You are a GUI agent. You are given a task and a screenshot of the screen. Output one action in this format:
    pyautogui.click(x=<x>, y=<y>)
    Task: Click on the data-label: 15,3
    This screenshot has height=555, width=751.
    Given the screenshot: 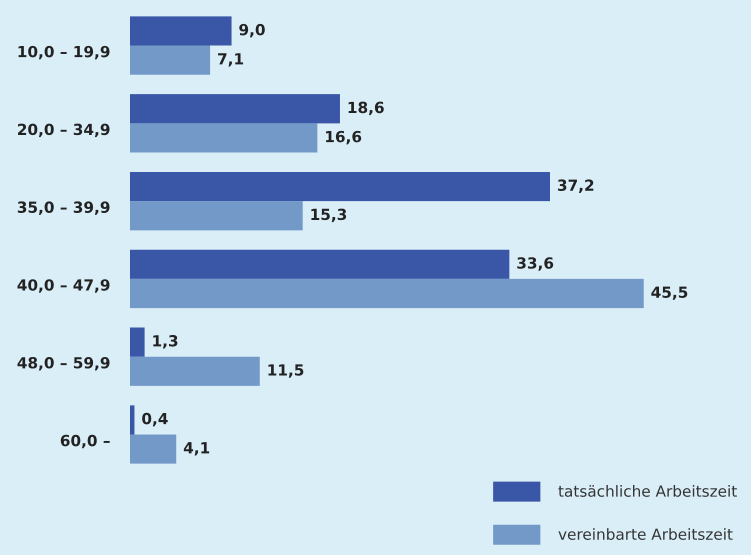 What is the action you would take?
    pyautogui.click(x=328, y=215)
    